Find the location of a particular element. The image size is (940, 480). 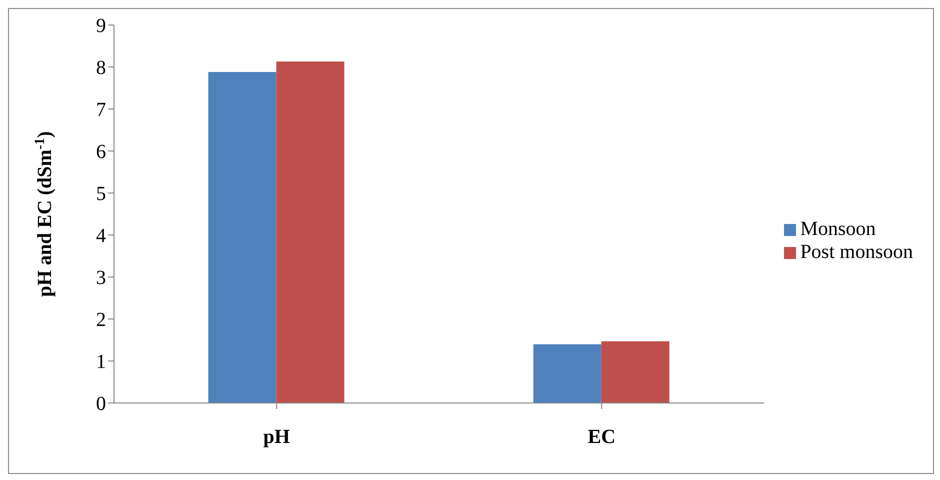

x-tick-label: pH is located at coordinates (276, 437).